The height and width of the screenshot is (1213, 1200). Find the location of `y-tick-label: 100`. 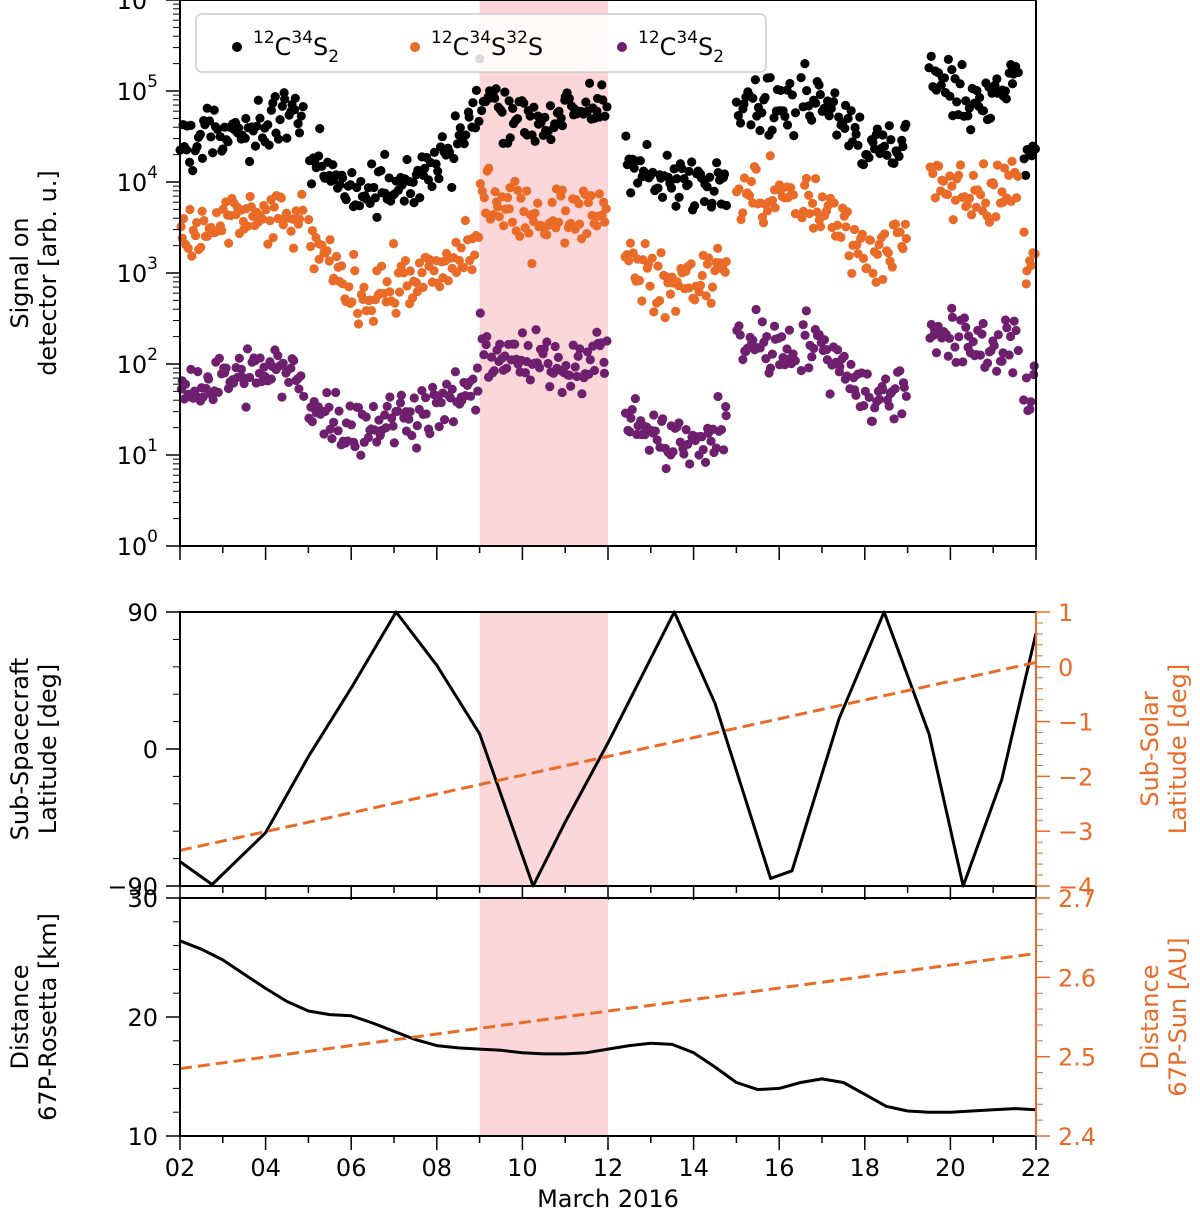

y-tick-label: 100 is located at coordinates (137, 544).